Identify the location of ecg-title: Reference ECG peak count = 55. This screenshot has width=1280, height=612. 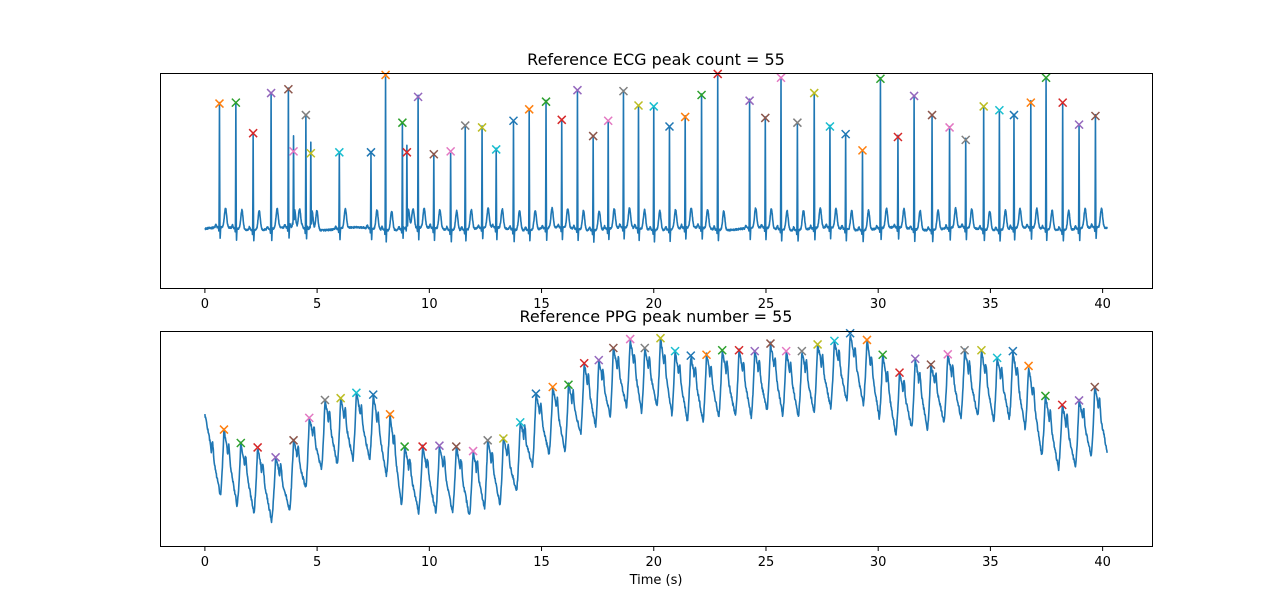
(656, 59).